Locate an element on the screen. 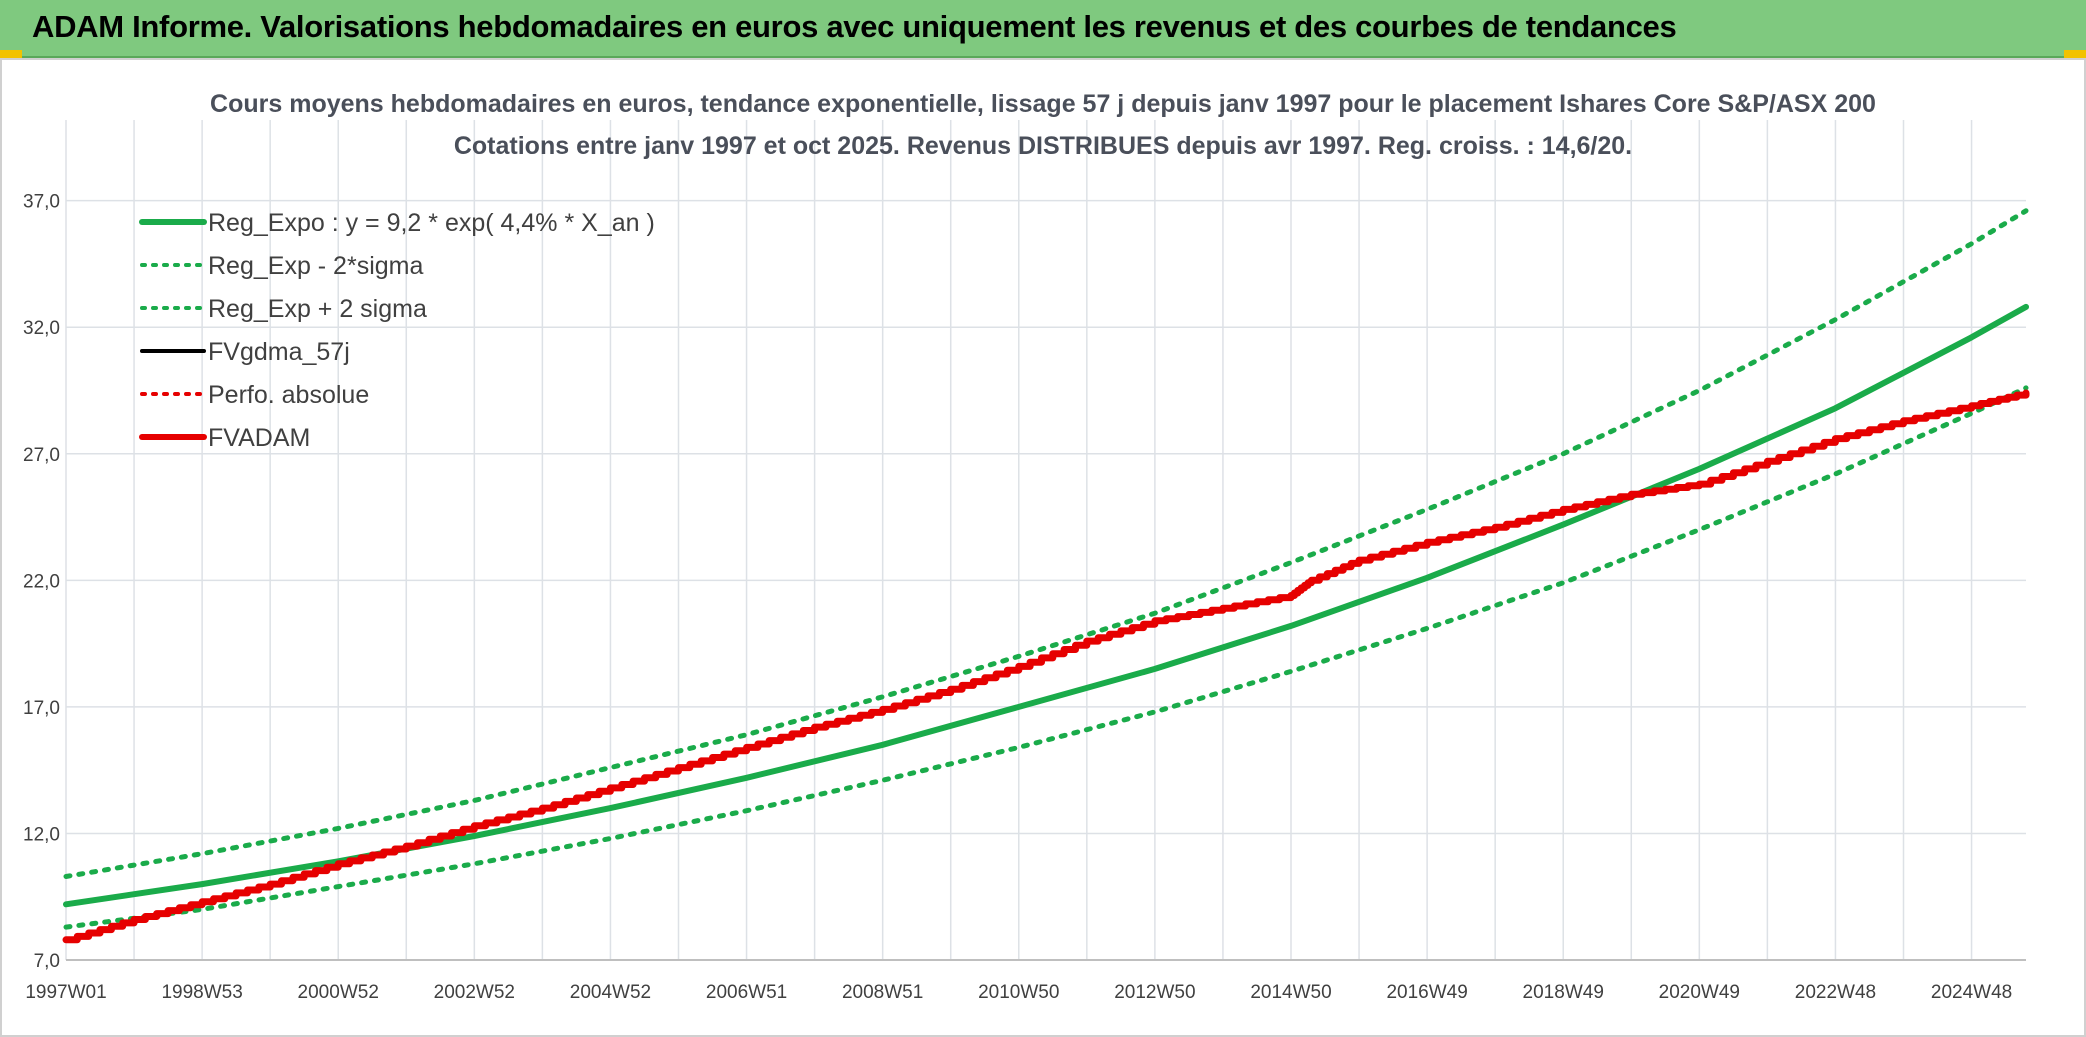 The image size is (2086, 1037). x-tick-label: 2002W52 is located at coordinates (474, 992).